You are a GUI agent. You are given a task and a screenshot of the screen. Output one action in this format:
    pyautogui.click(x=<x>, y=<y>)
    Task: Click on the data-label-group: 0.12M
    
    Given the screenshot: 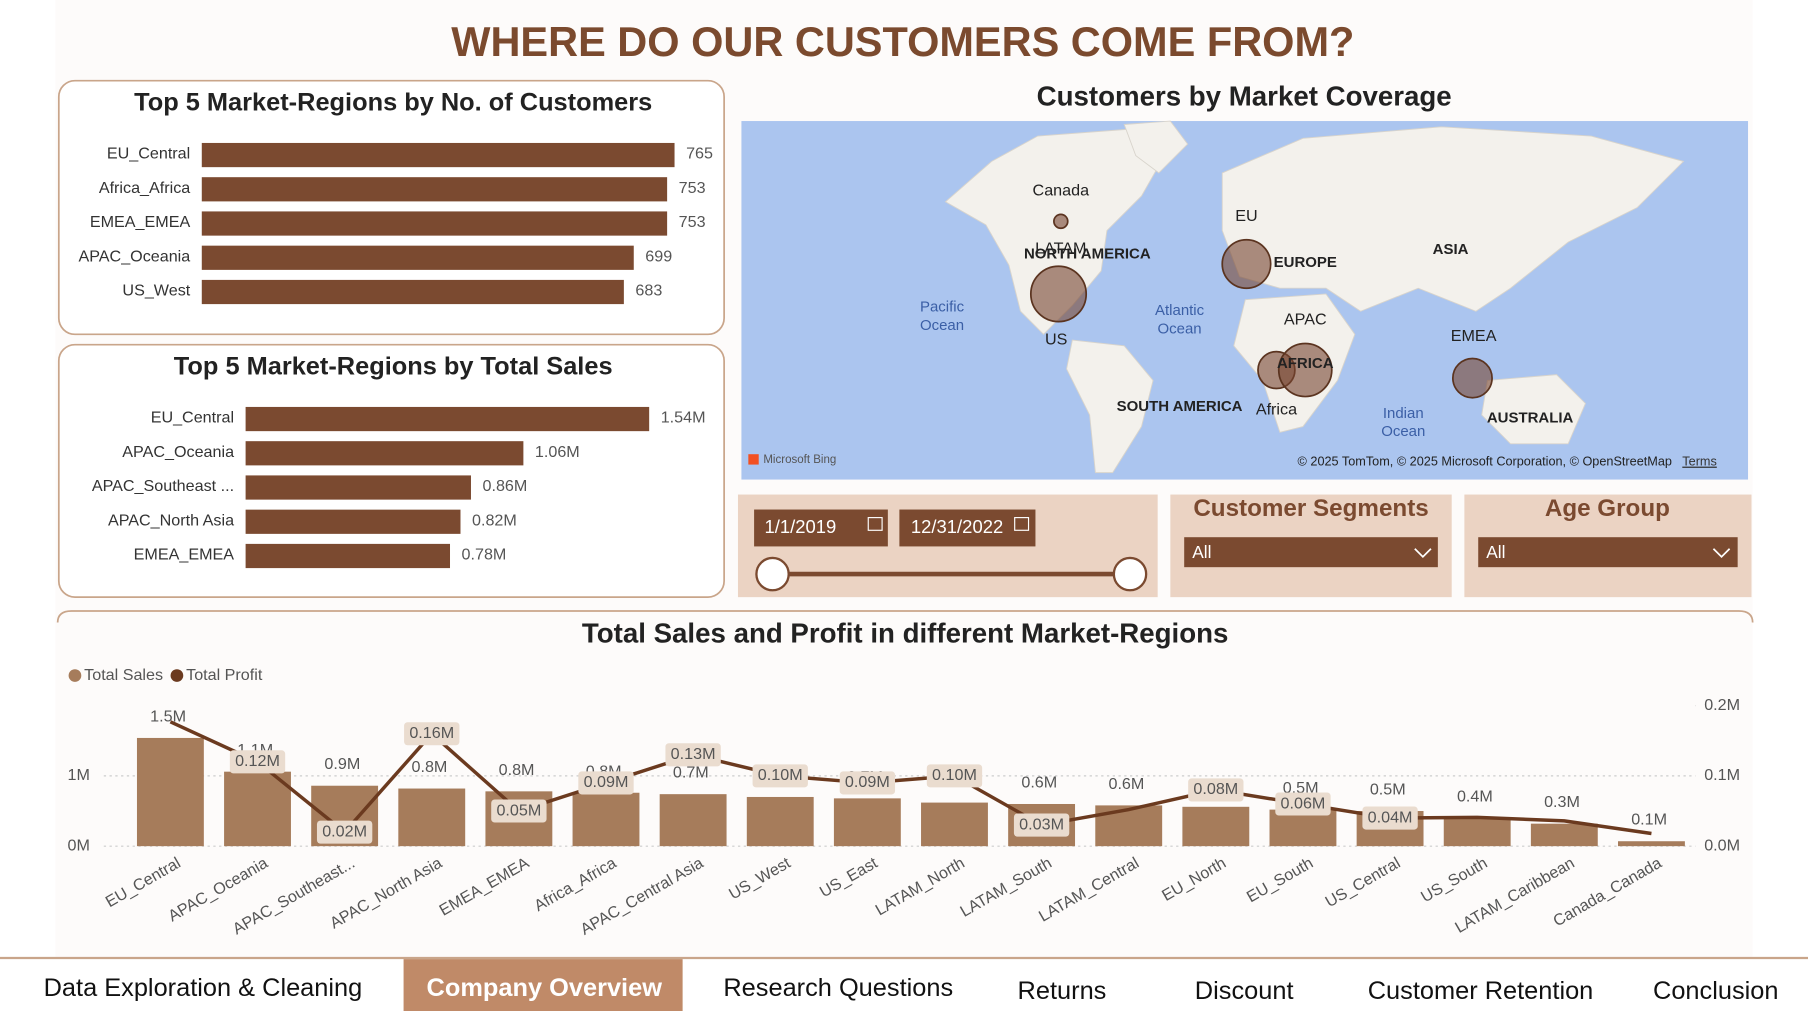 What is the action you would take?
    pyautogui.click(x=257, y=762)
    